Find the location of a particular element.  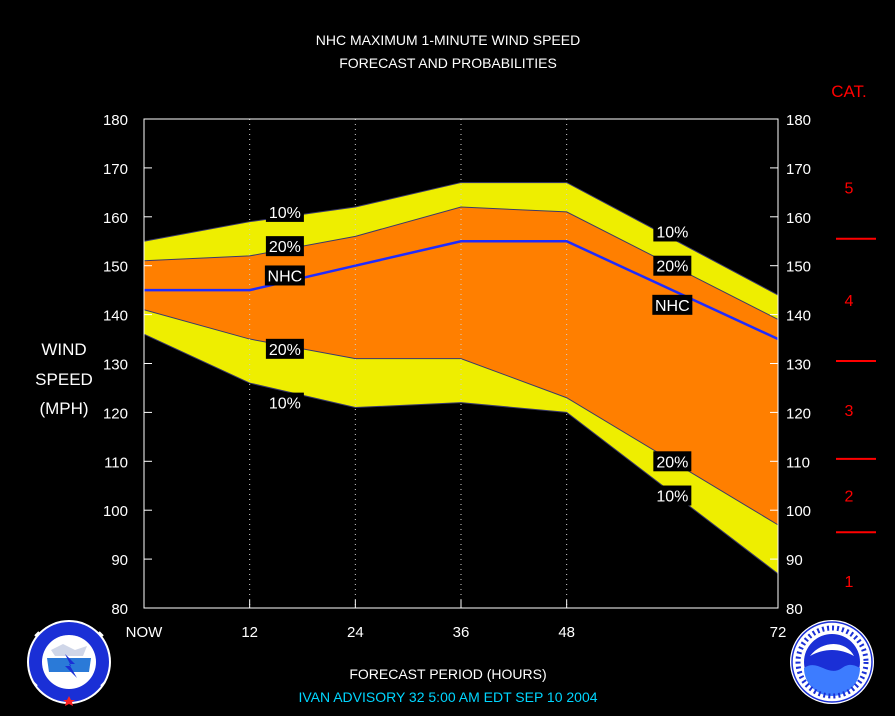

nhc-forecast-line is located at coordinates (461, 290).